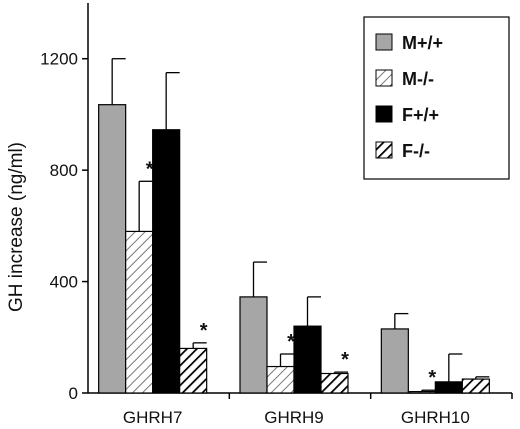 Image resolution: width=520 pixels, height=429 pixels. Describe the element at coordinates (294, 417) in the screenshot. I see `x-tick-label: GHRH9` at that location.